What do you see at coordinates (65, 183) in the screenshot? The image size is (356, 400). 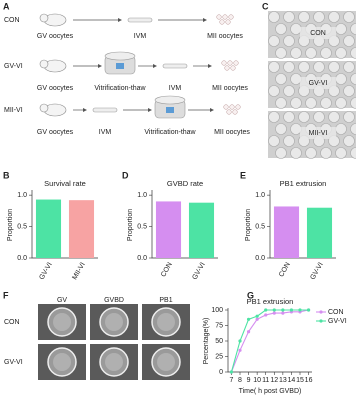 I see `chart-title: Survival rate` at bounding box center [65, 183].